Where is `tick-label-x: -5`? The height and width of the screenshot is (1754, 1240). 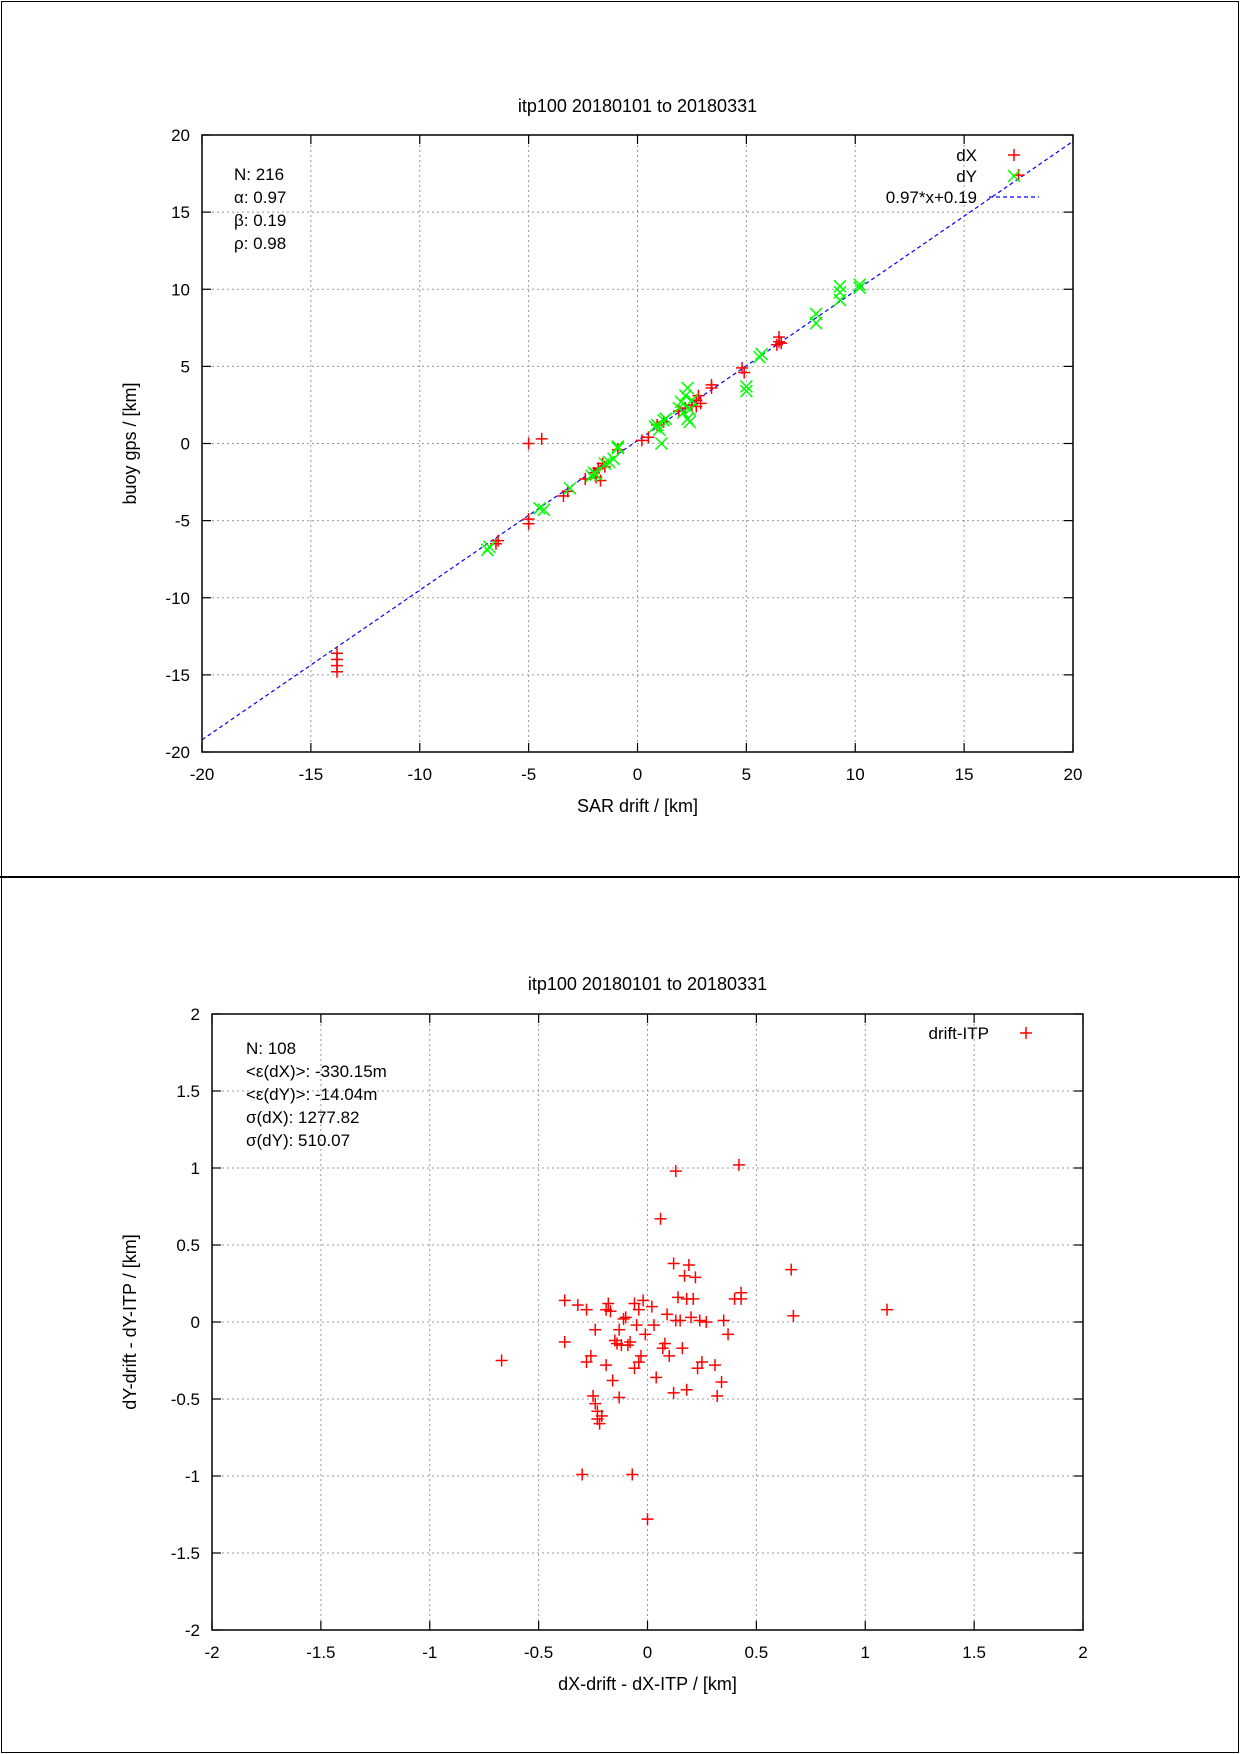
tick-label-x: -5 is located at coordinates (528, 774).